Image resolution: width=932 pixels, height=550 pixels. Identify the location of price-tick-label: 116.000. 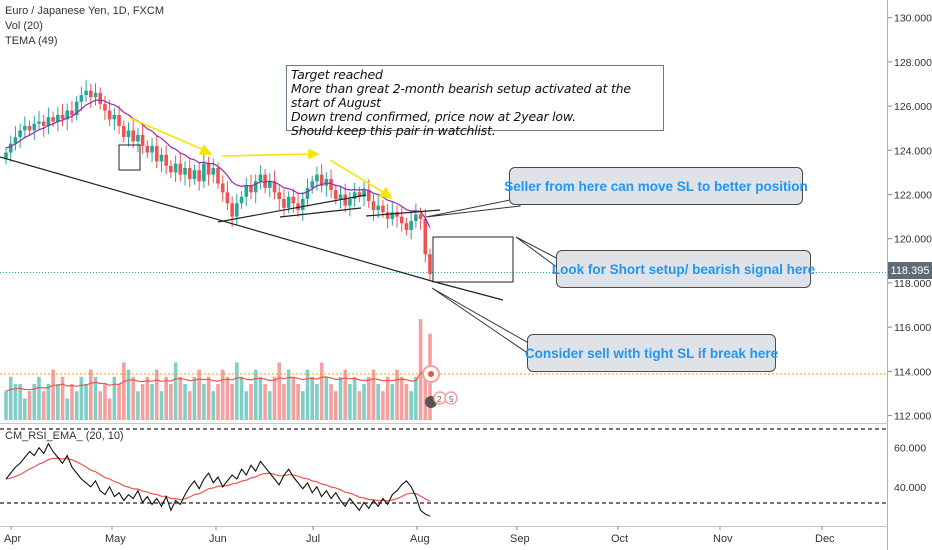
(912, 328).